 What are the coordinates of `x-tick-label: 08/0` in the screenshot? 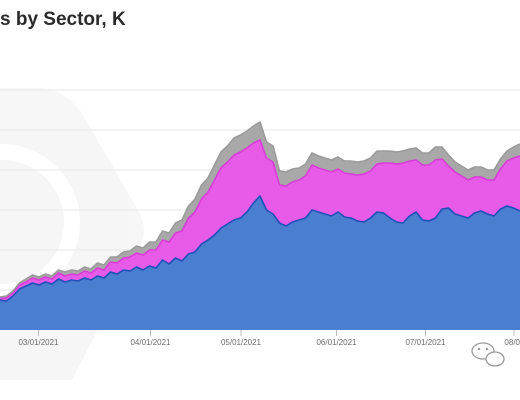 It's located at (512, 342).